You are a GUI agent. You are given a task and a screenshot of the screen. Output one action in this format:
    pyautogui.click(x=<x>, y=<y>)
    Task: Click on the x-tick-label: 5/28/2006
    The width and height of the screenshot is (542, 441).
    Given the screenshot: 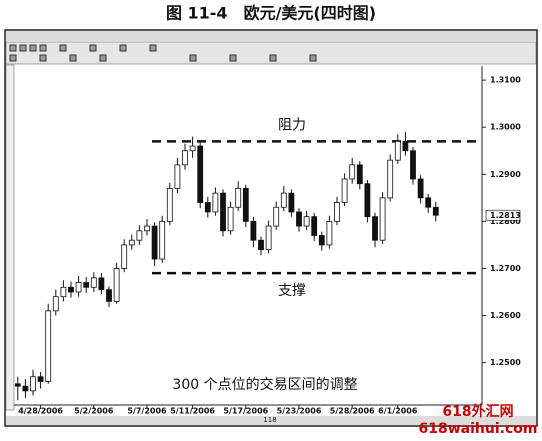 What is the action you would take?
    pyautogui.click(x=352, y=411)
    